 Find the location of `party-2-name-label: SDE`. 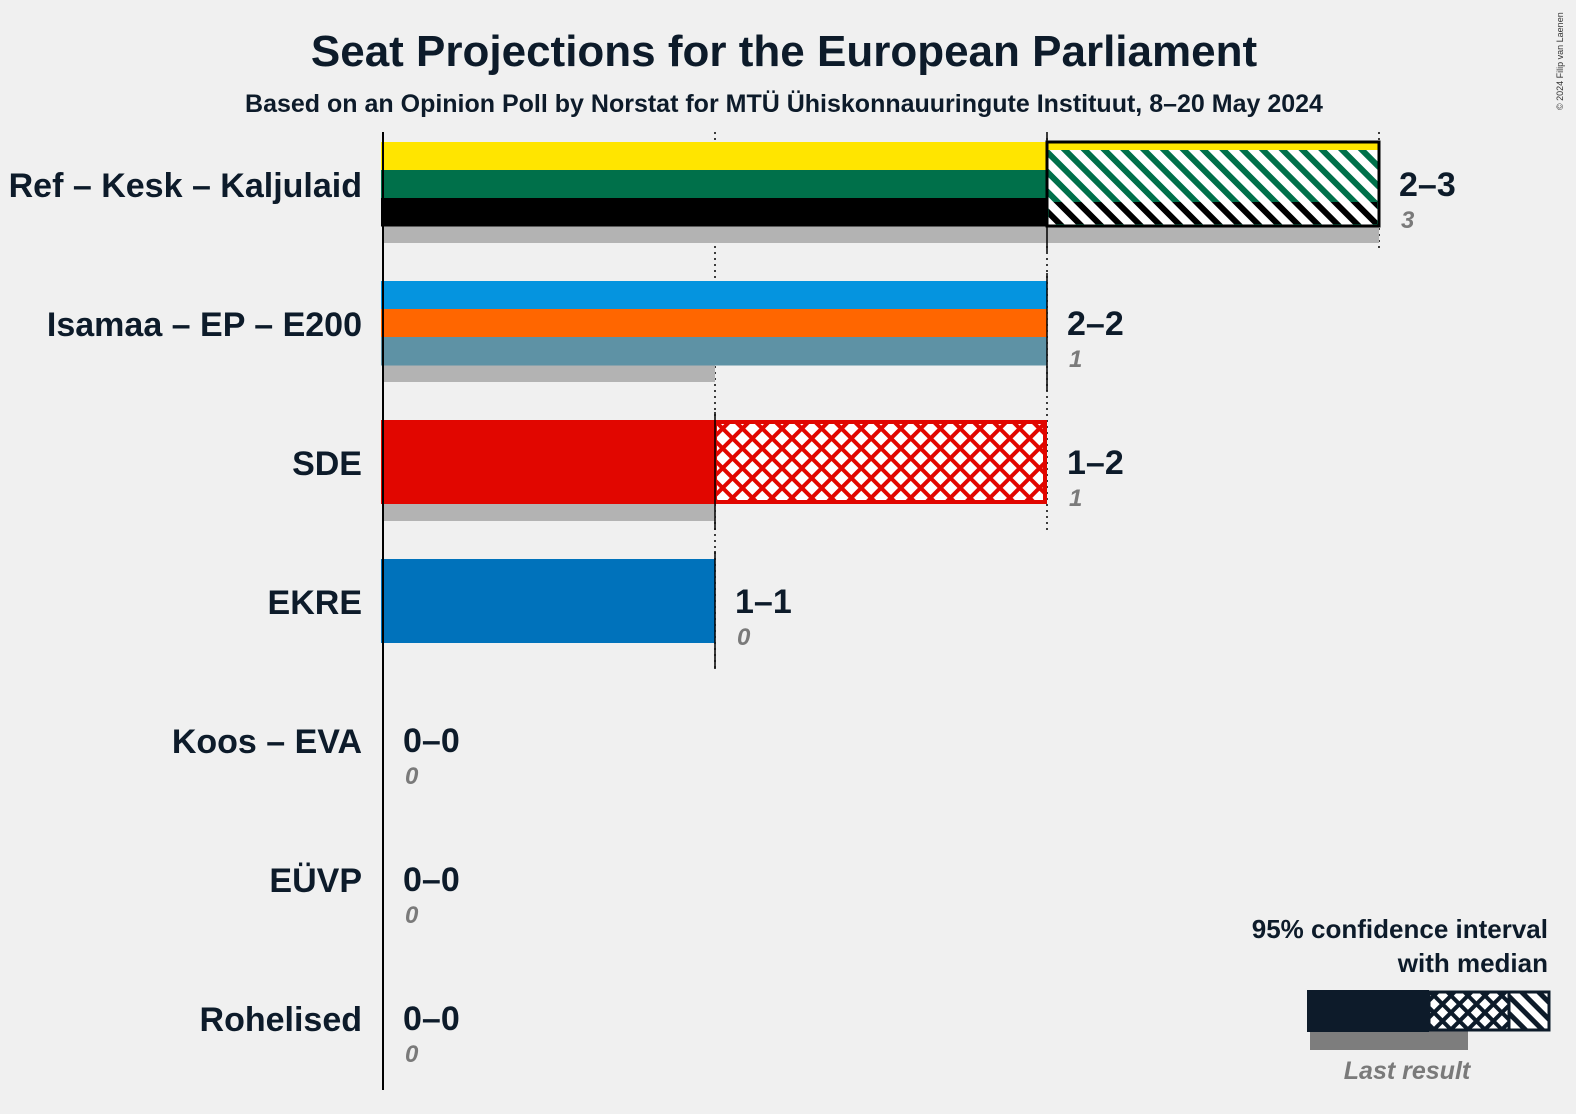

party-2-name-label: SDE is located at coordinates (327, 464).